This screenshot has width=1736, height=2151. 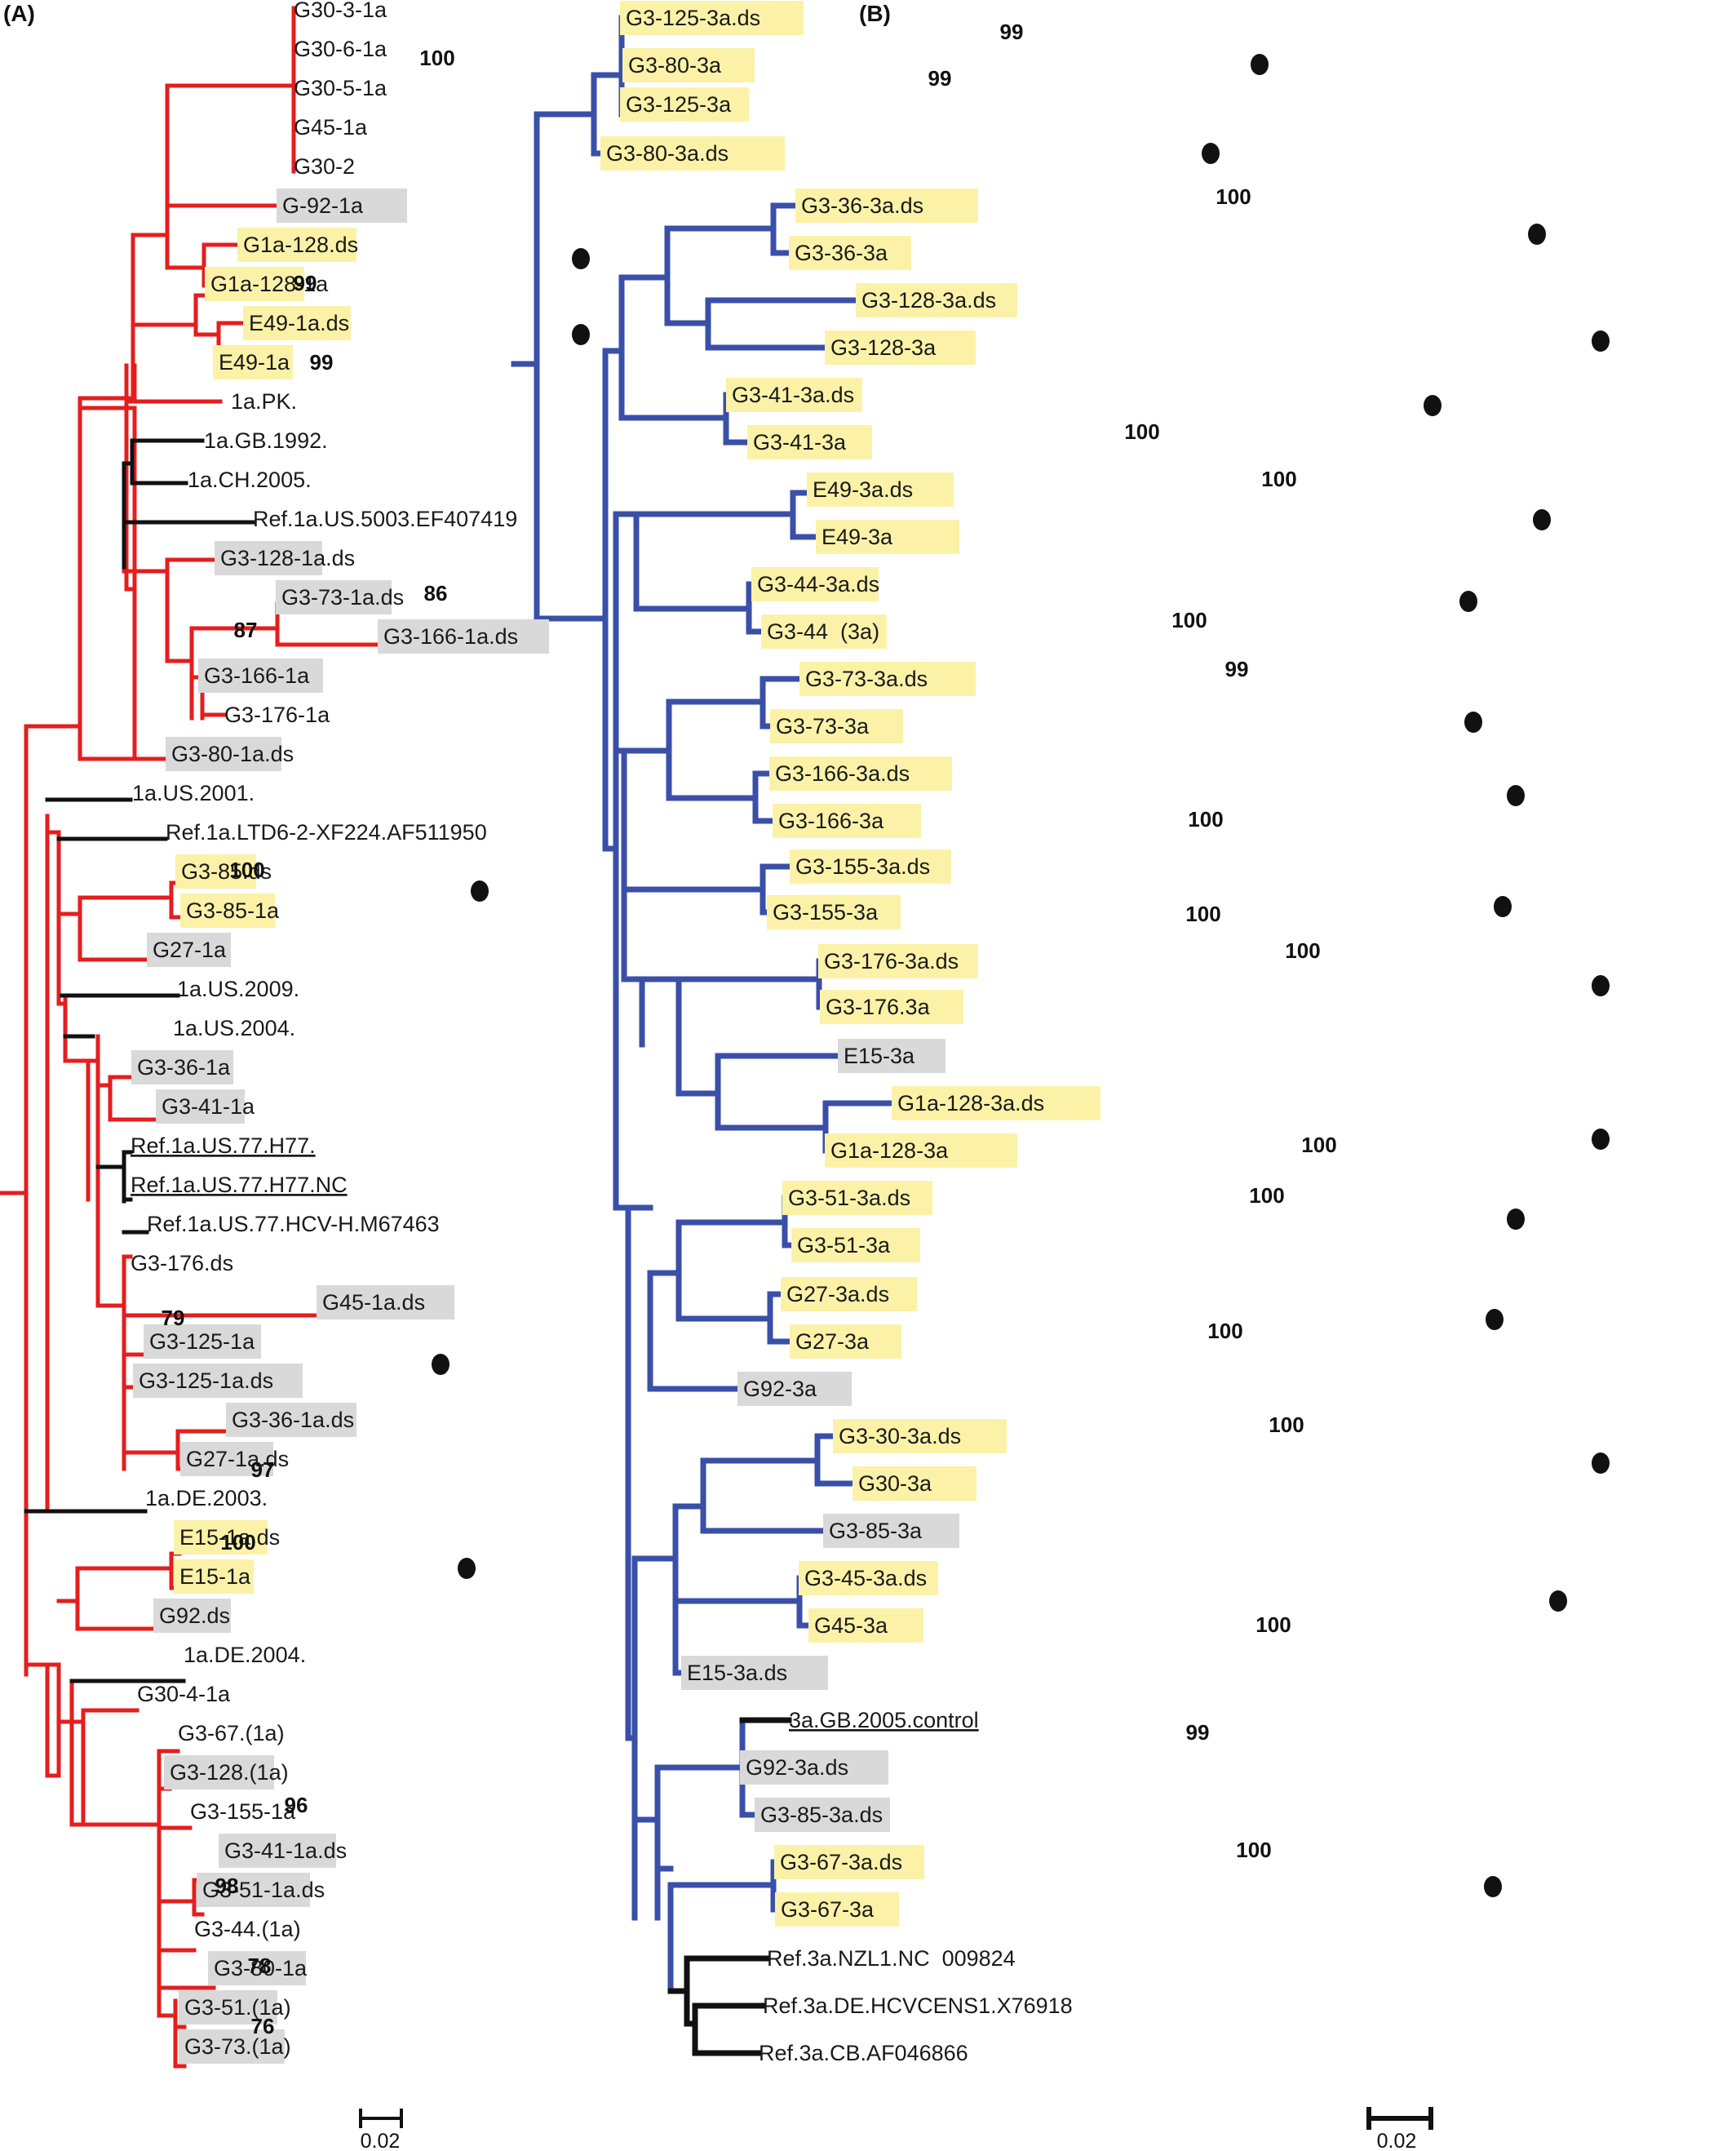 I want to click on tree-a-taxon-label: G3-128-1a.ds, so click(x=287, y=558).